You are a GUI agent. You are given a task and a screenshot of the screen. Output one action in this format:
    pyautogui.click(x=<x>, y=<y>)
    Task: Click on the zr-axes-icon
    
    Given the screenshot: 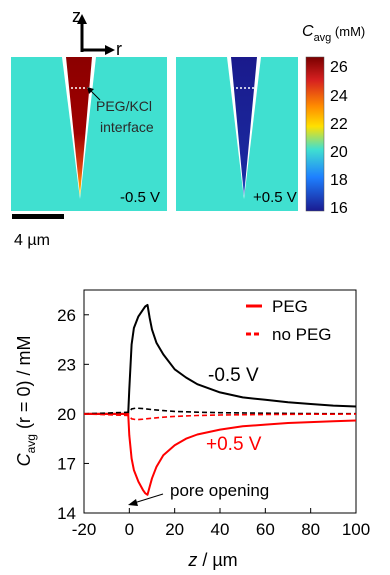 What is the action you would take?
    pyautogui.click(x=96, y=34)
    